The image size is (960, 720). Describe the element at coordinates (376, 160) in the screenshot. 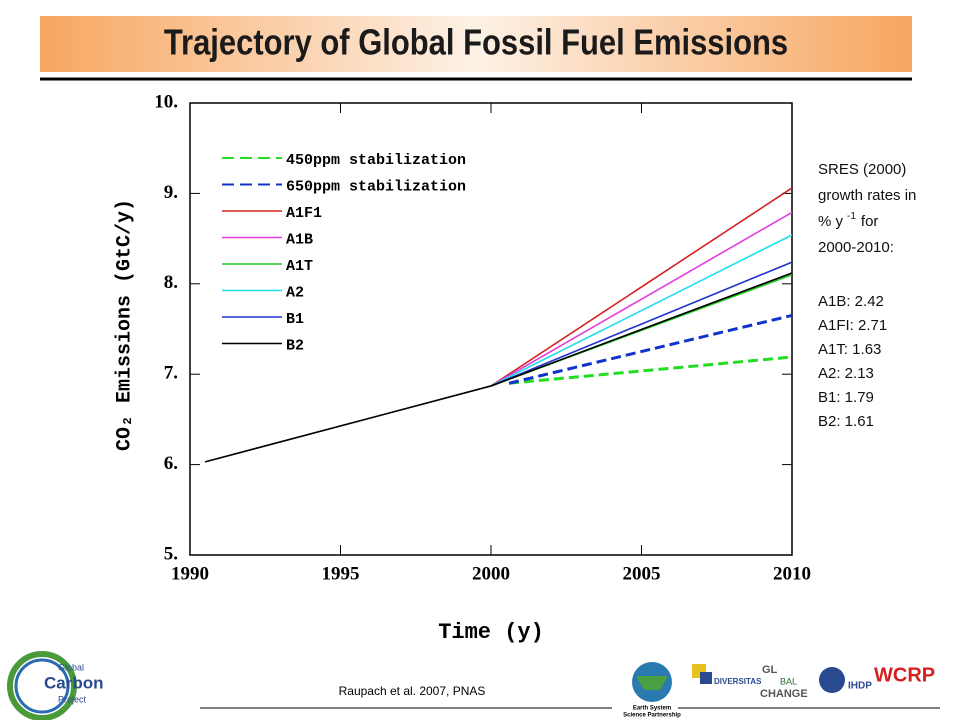

I see `legend-label: 450ppm stabilization` at that location.